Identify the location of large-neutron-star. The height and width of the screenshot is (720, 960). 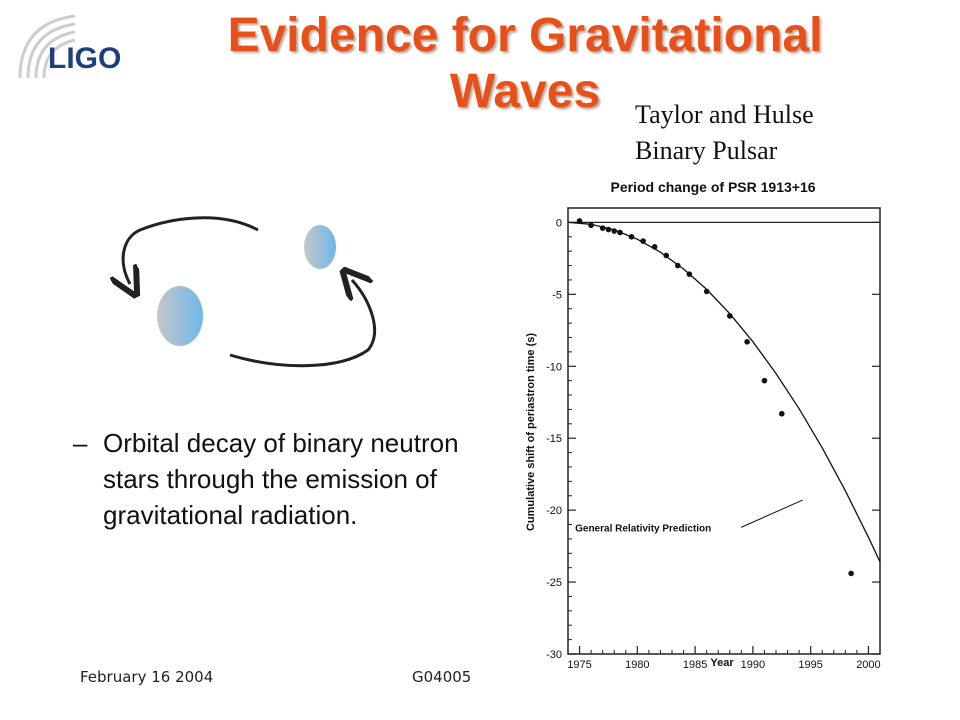
(180, 316).